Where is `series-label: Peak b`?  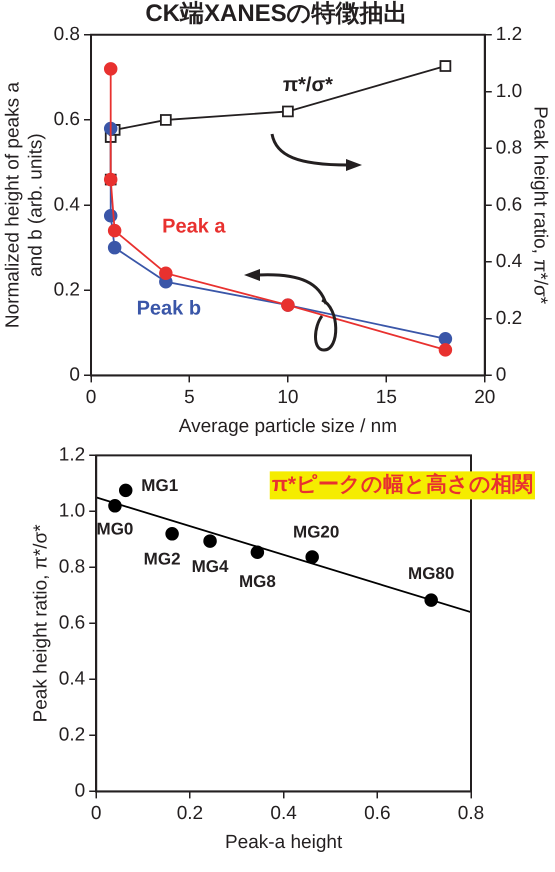
series-label: Peak b is located at coordinates (169, 308).